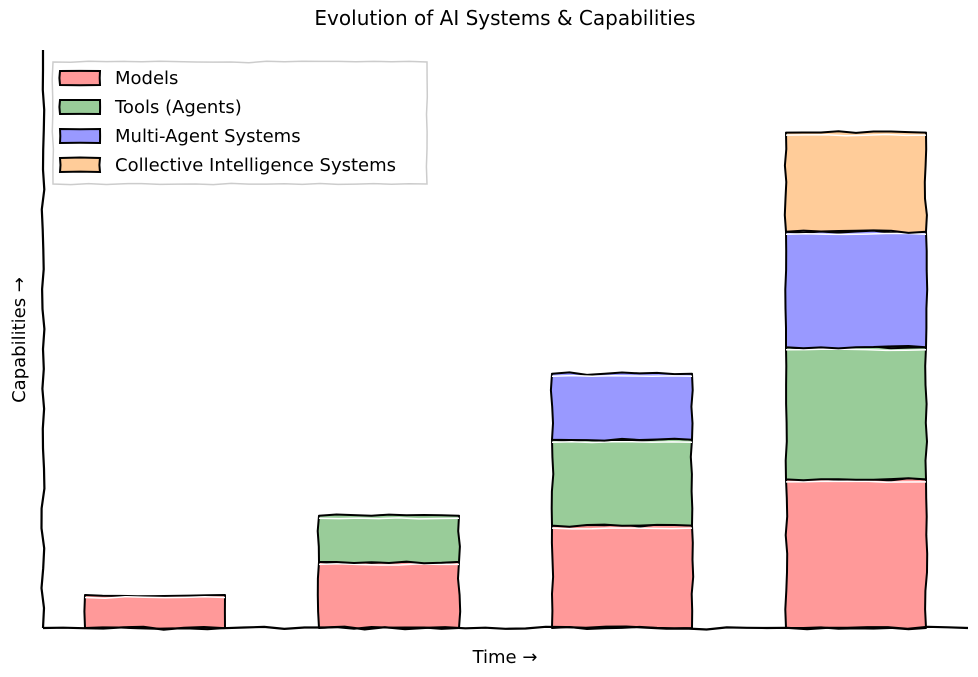  I want to click on x-axis-label: Time →, so click(505, 657).